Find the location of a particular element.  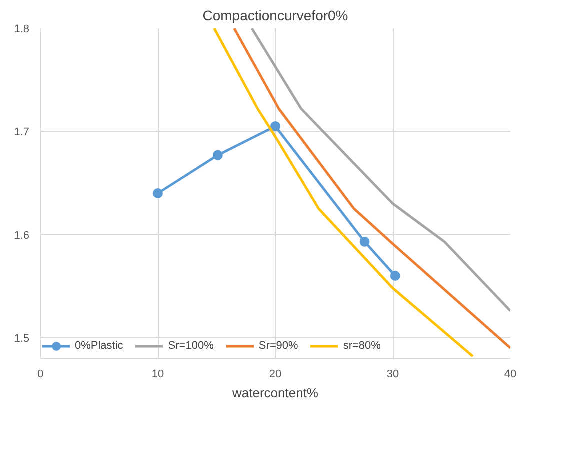

legend-label: Sr=90% is located at coordinates (278, 346).